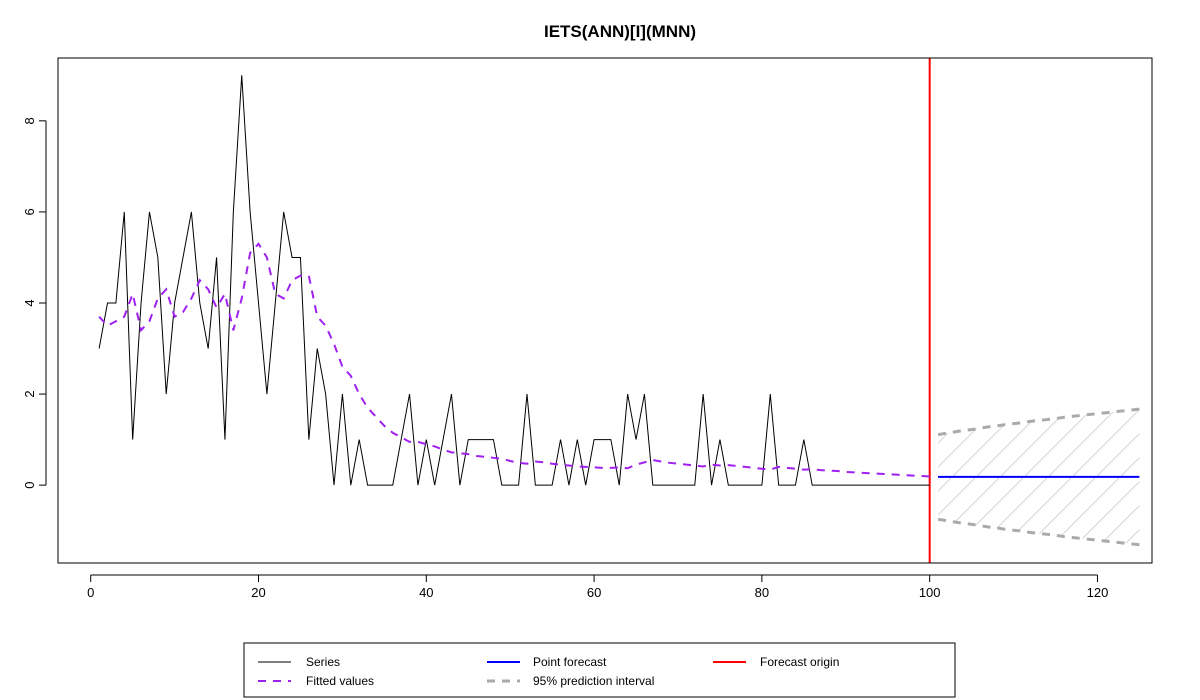 Image resolution: width=1200 pixels, height=700 pixels. Describe the element at coordinates (1038, 422) in the screenshot. I see `prediction-interval-upper-line` at that location.